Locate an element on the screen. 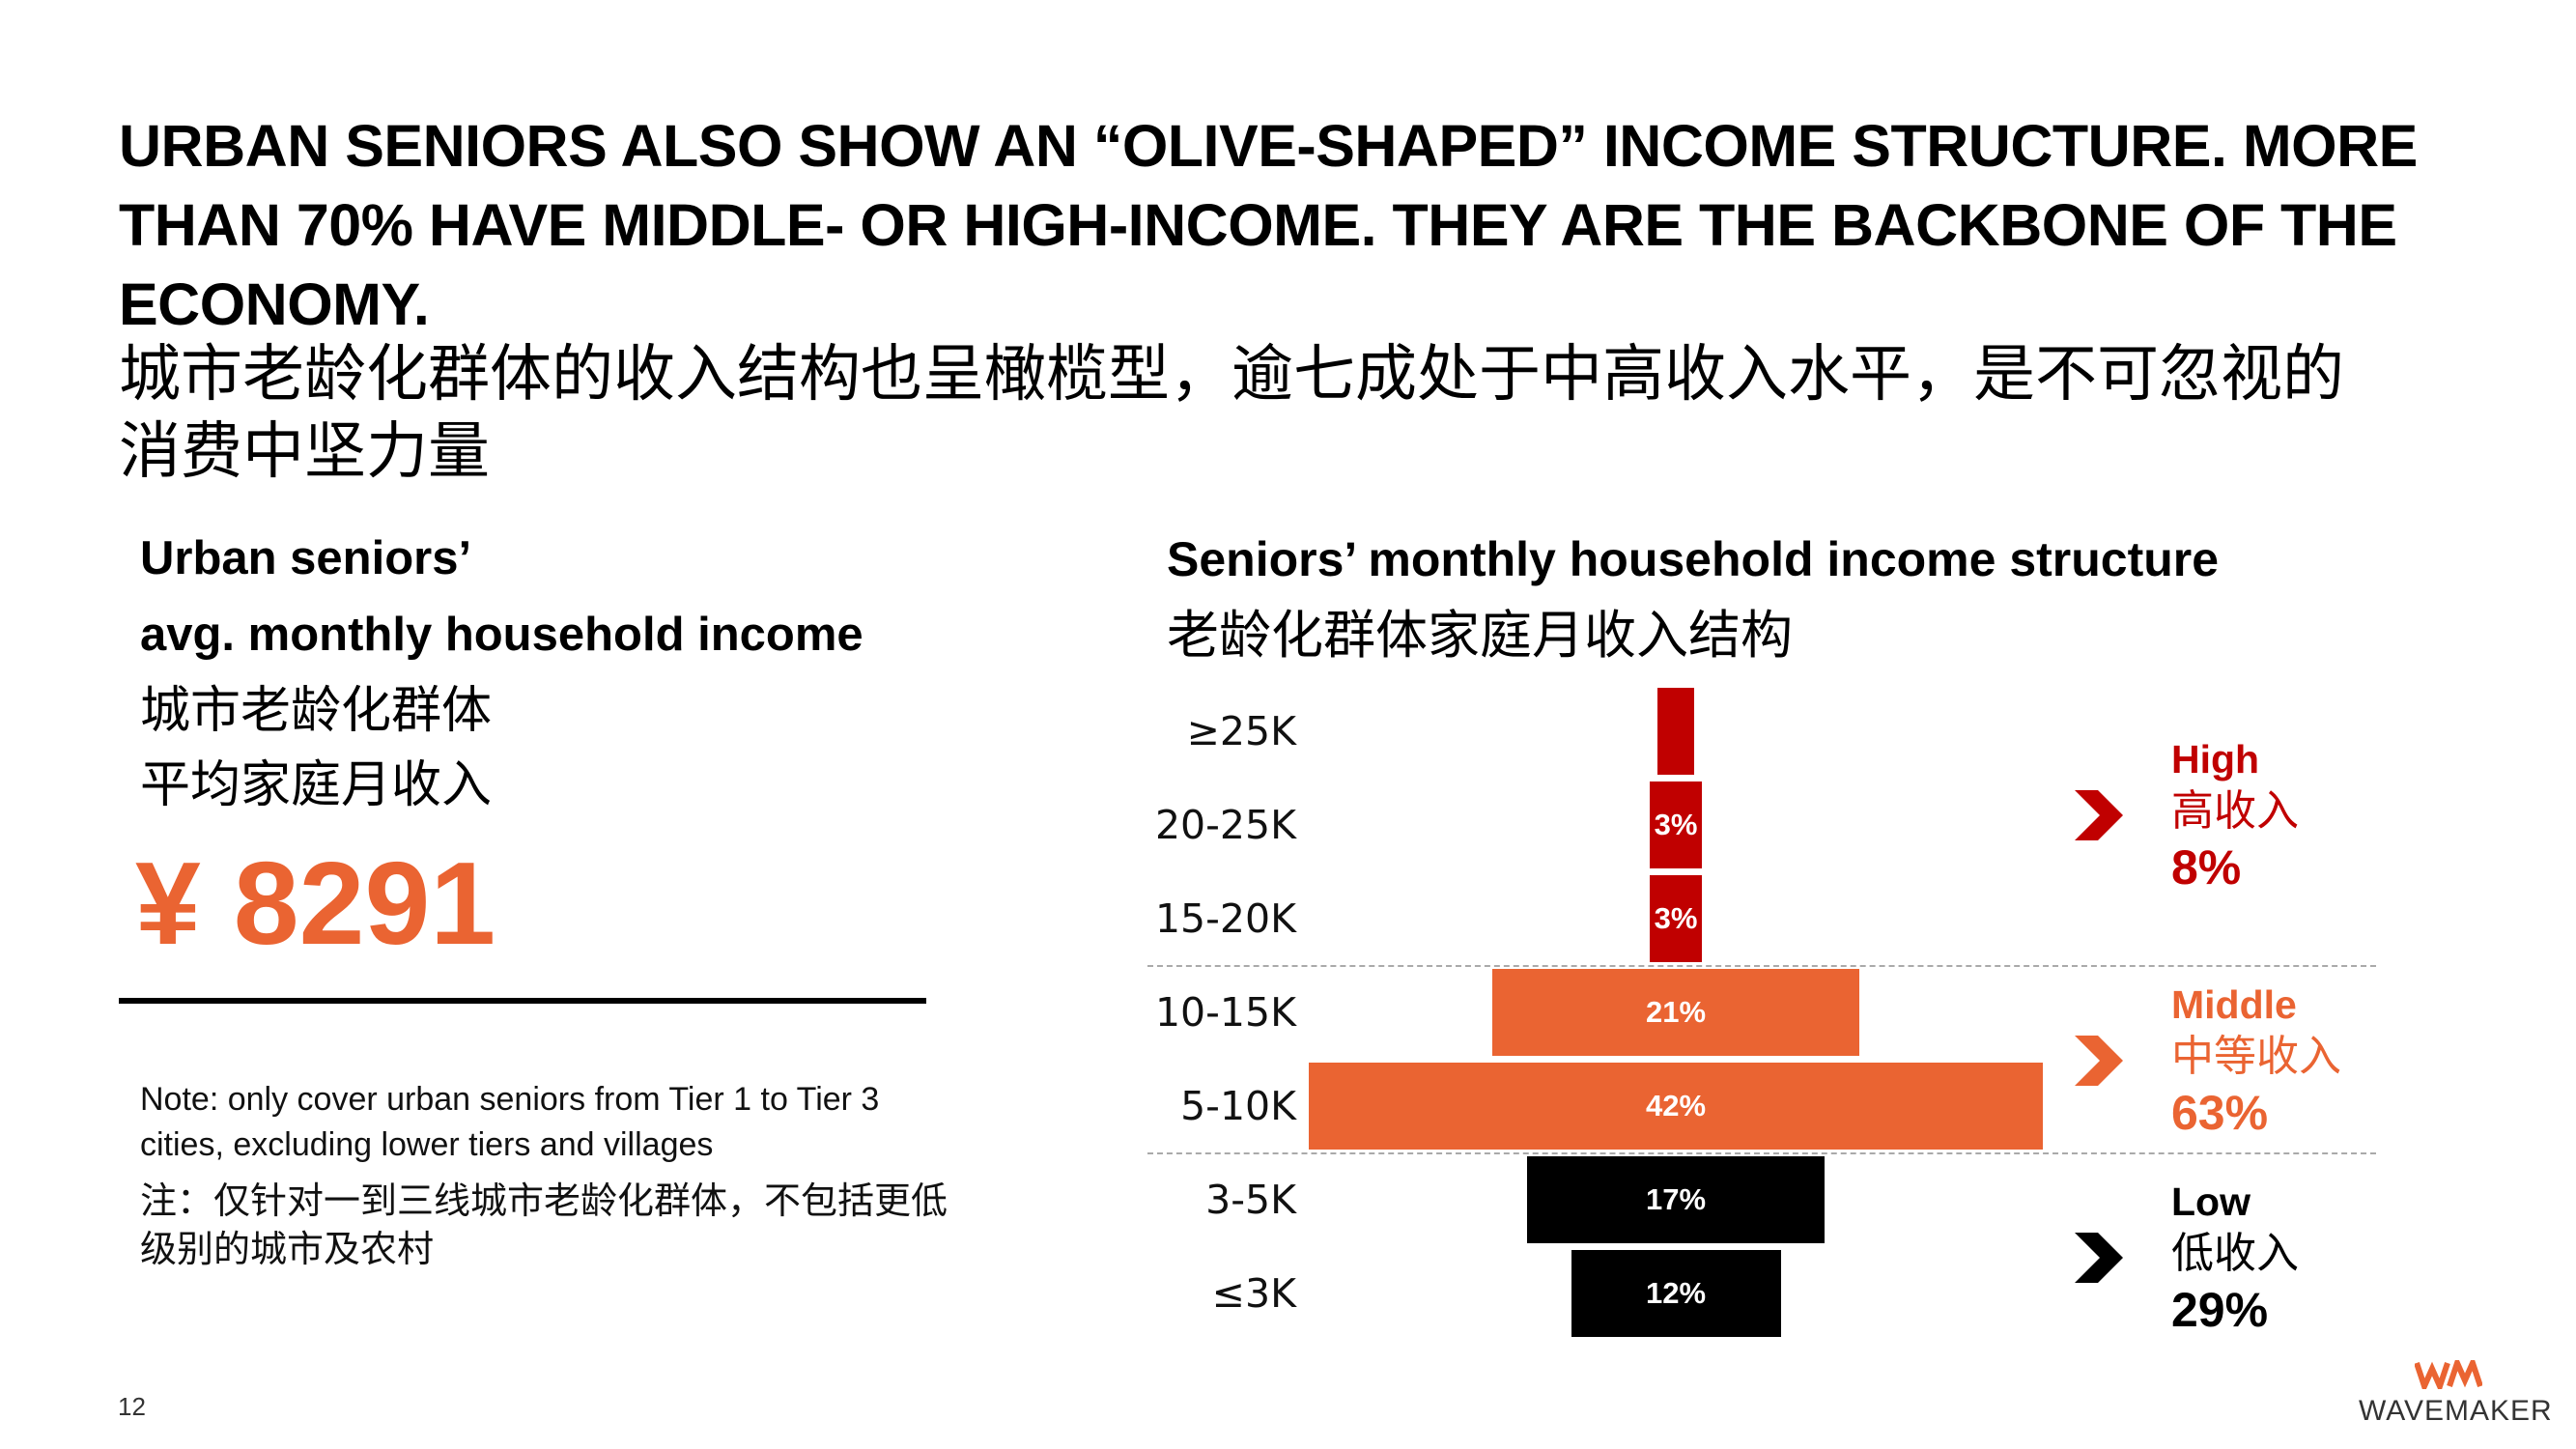 Image resolution: width=2576 pixels, height=1449 pixels. group-low-name: Low is located at coordinates (2210, 1201).